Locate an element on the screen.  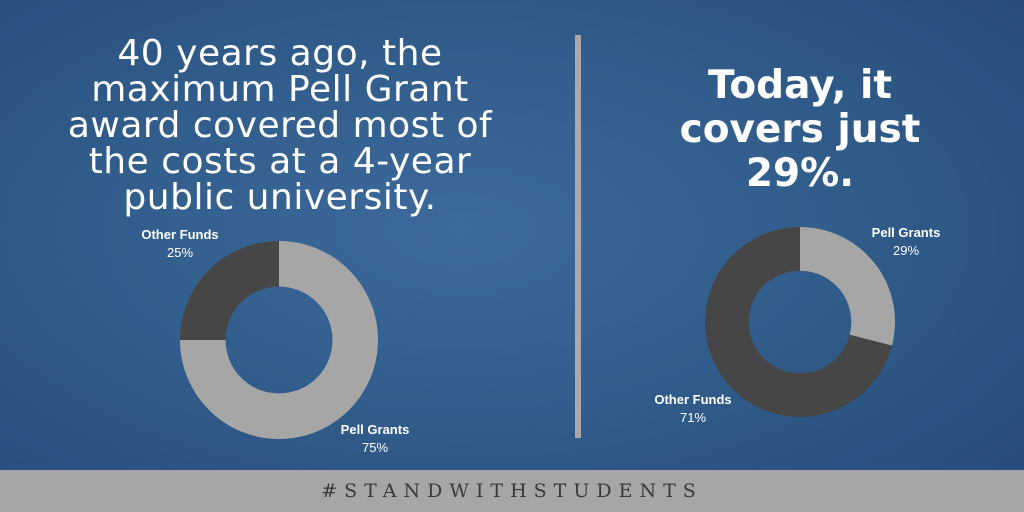
left-label-pell-grants: Pell Grants 75% is located at coordinates (375, 439).